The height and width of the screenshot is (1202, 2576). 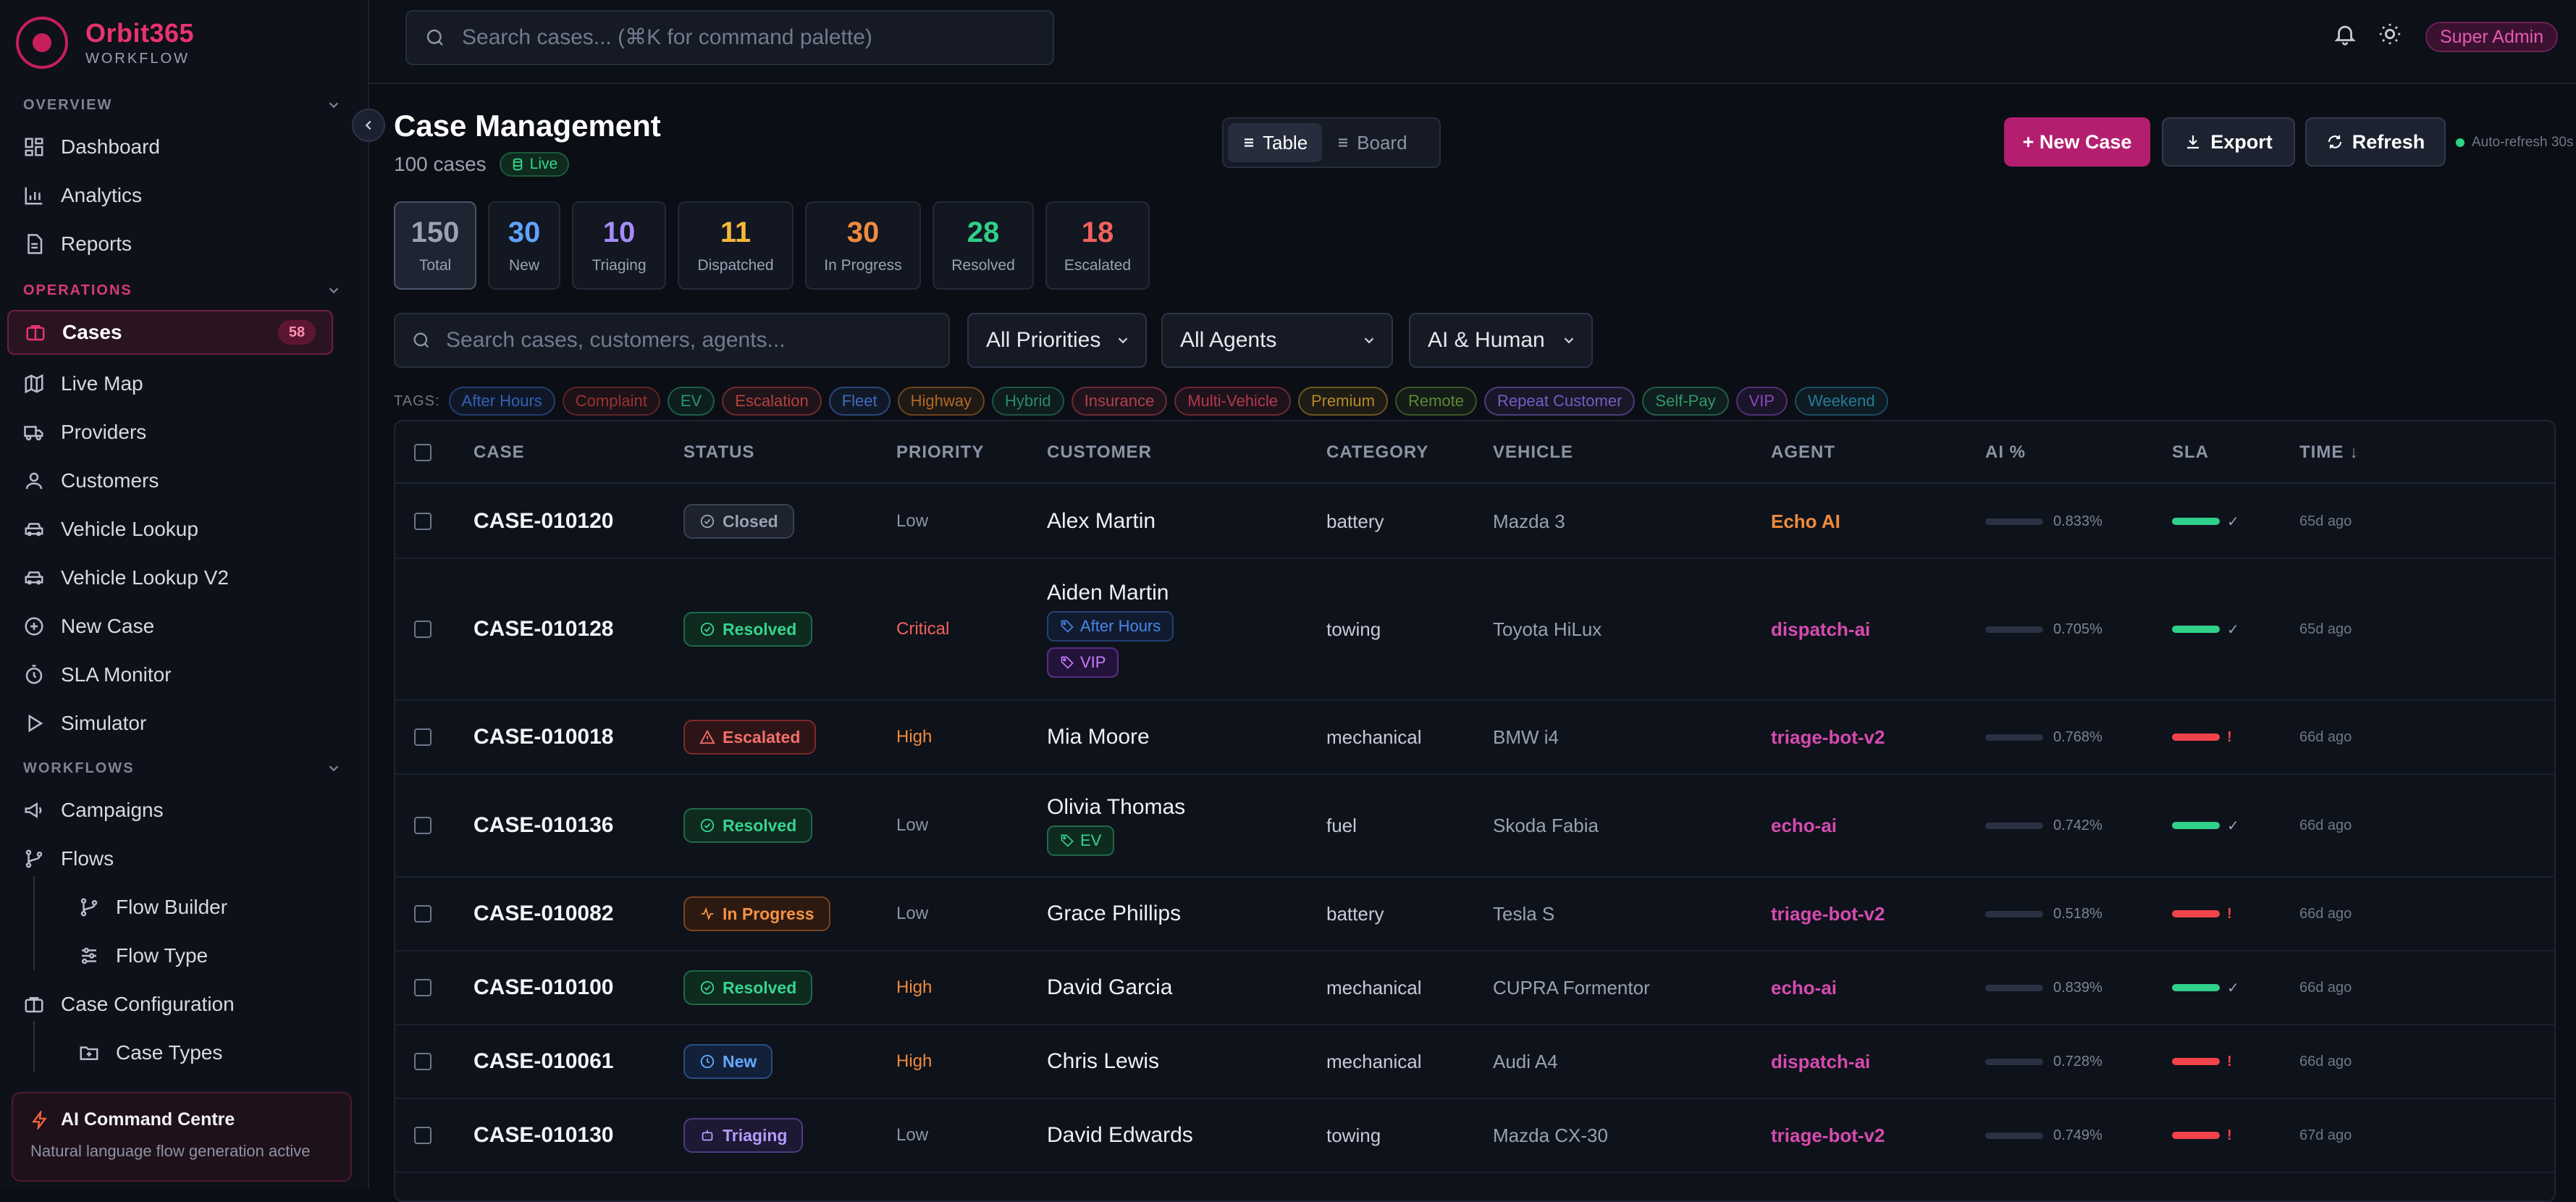 What do you see at coordinates (543, 737) in the screenshot?
I see `case-id: CASE-010018` at bounding box center [543, 737].